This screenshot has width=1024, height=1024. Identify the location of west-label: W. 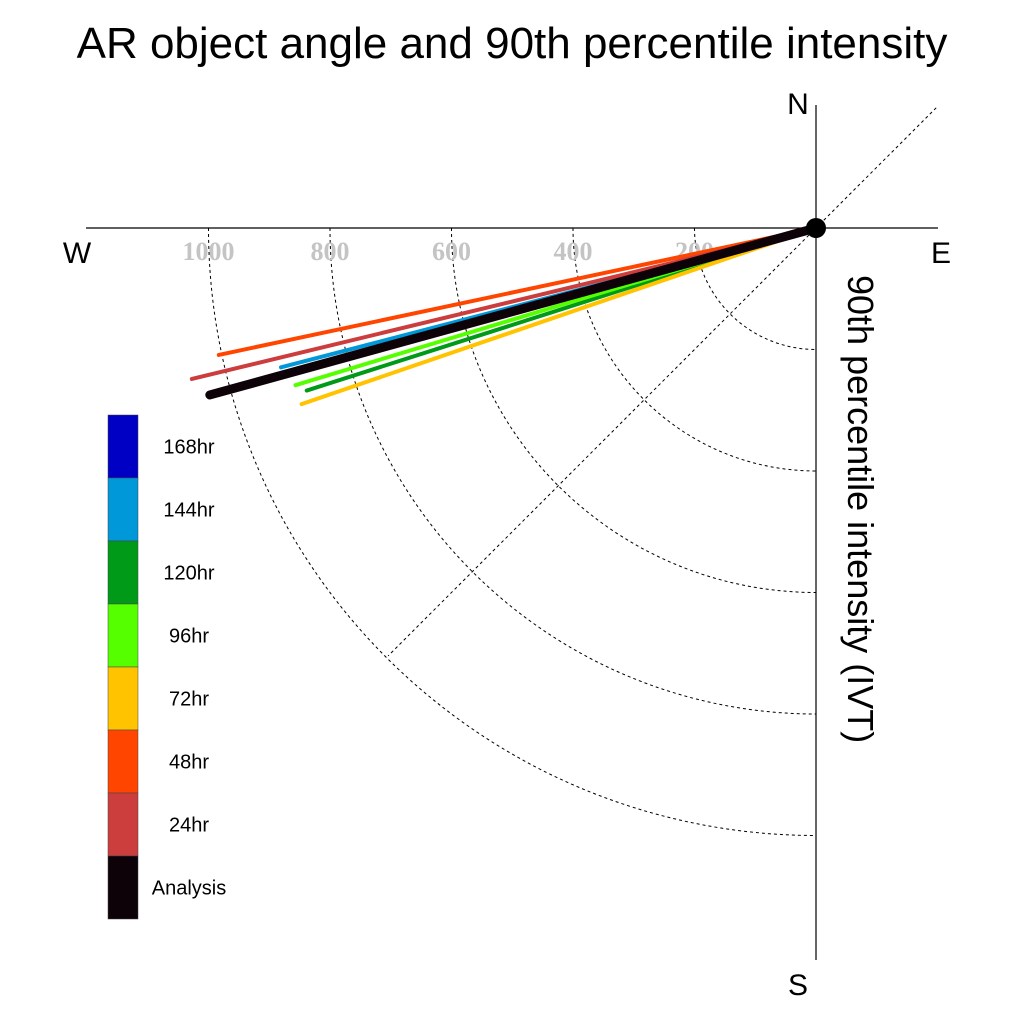
(77, 253).